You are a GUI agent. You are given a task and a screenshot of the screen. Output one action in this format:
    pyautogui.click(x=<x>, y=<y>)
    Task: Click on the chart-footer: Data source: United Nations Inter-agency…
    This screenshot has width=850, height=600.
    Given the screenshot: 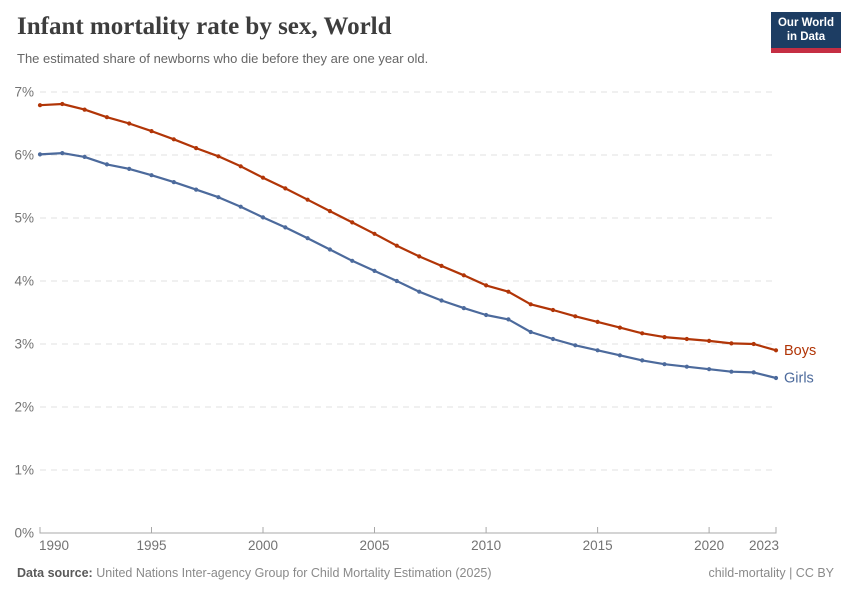 What is the action you would take?
    pyautogui.click(x=425, y=573)
    